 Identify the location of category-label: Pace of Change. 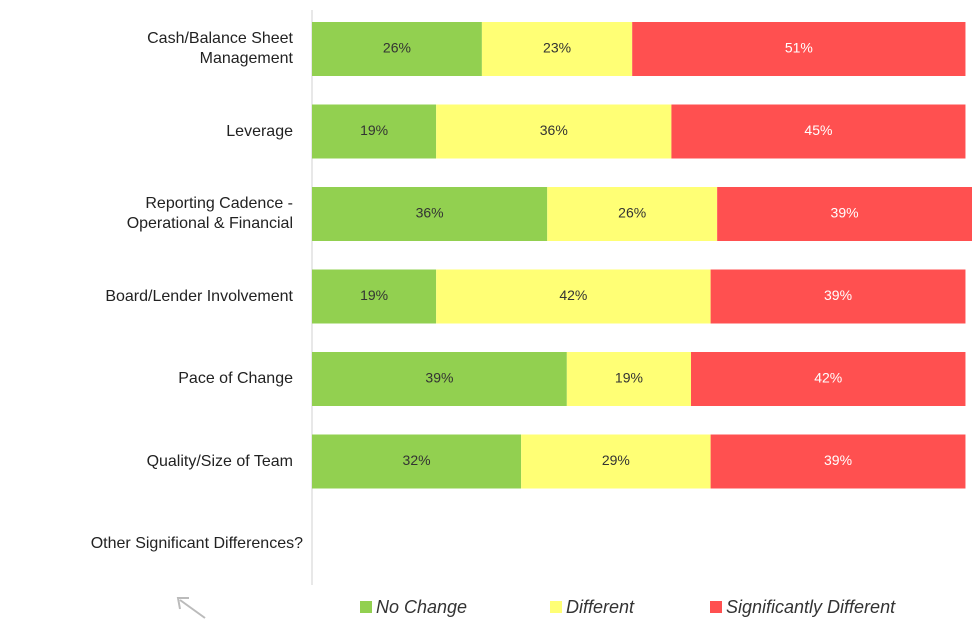
(235, 378).